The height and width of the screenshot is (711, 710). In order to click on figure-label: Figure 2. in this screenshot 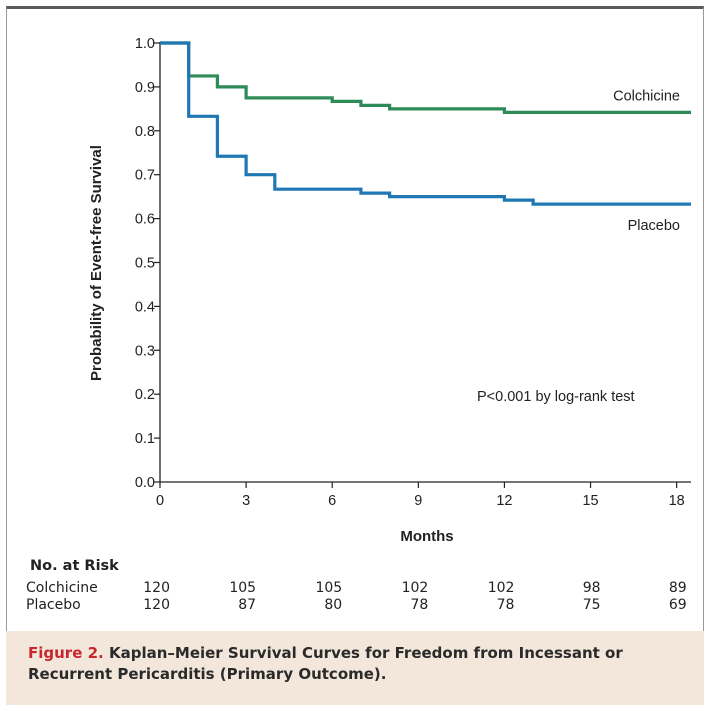, I will do `click(66, 653)`.